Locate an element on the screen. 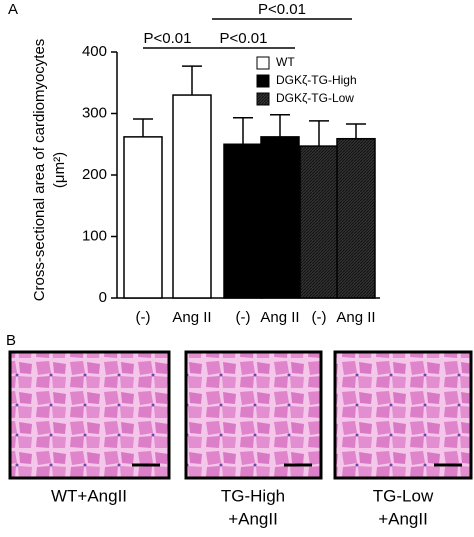  y-tick-label: 400 is located at coordinates (94, 51).